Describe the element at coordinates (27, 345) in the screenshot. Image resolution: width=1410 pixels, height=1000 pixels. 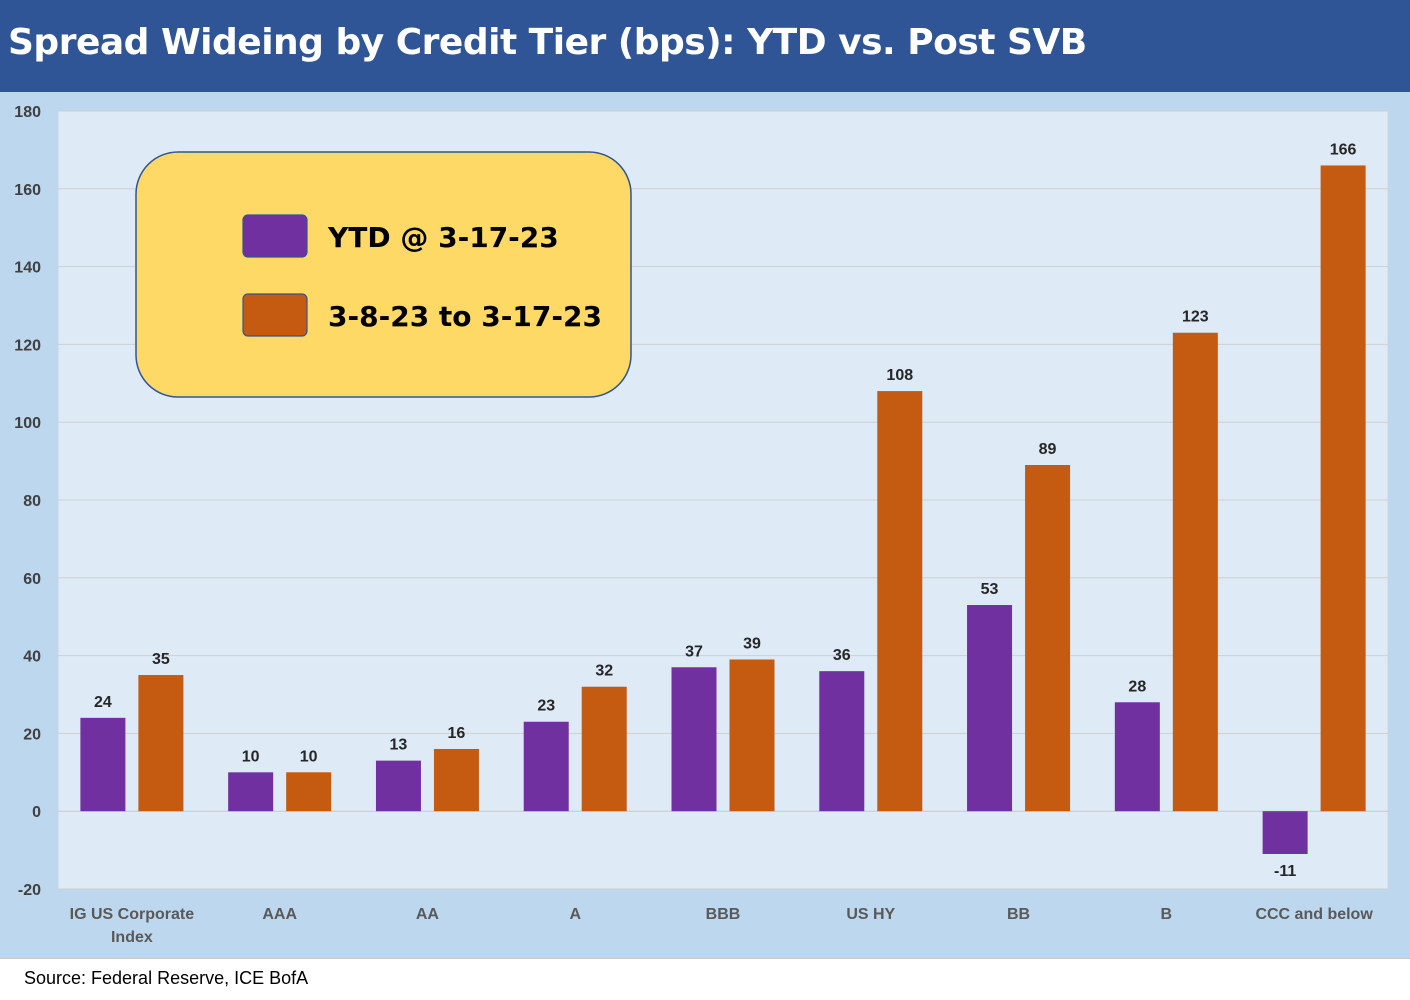
I see `y-tick-label: 120` at that location.